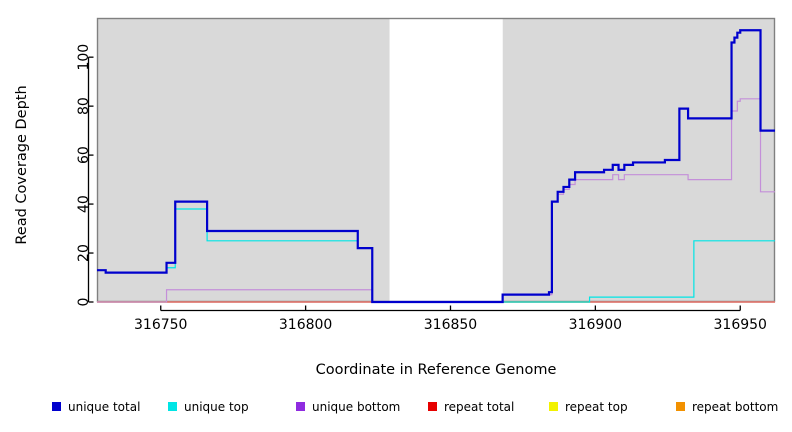 The height and width of the screenshot is (432, 792). Describe the element at coordinates (356, 407) in the screenshot. I see `legend-label-unique-bottom: unique bottom` at that location.